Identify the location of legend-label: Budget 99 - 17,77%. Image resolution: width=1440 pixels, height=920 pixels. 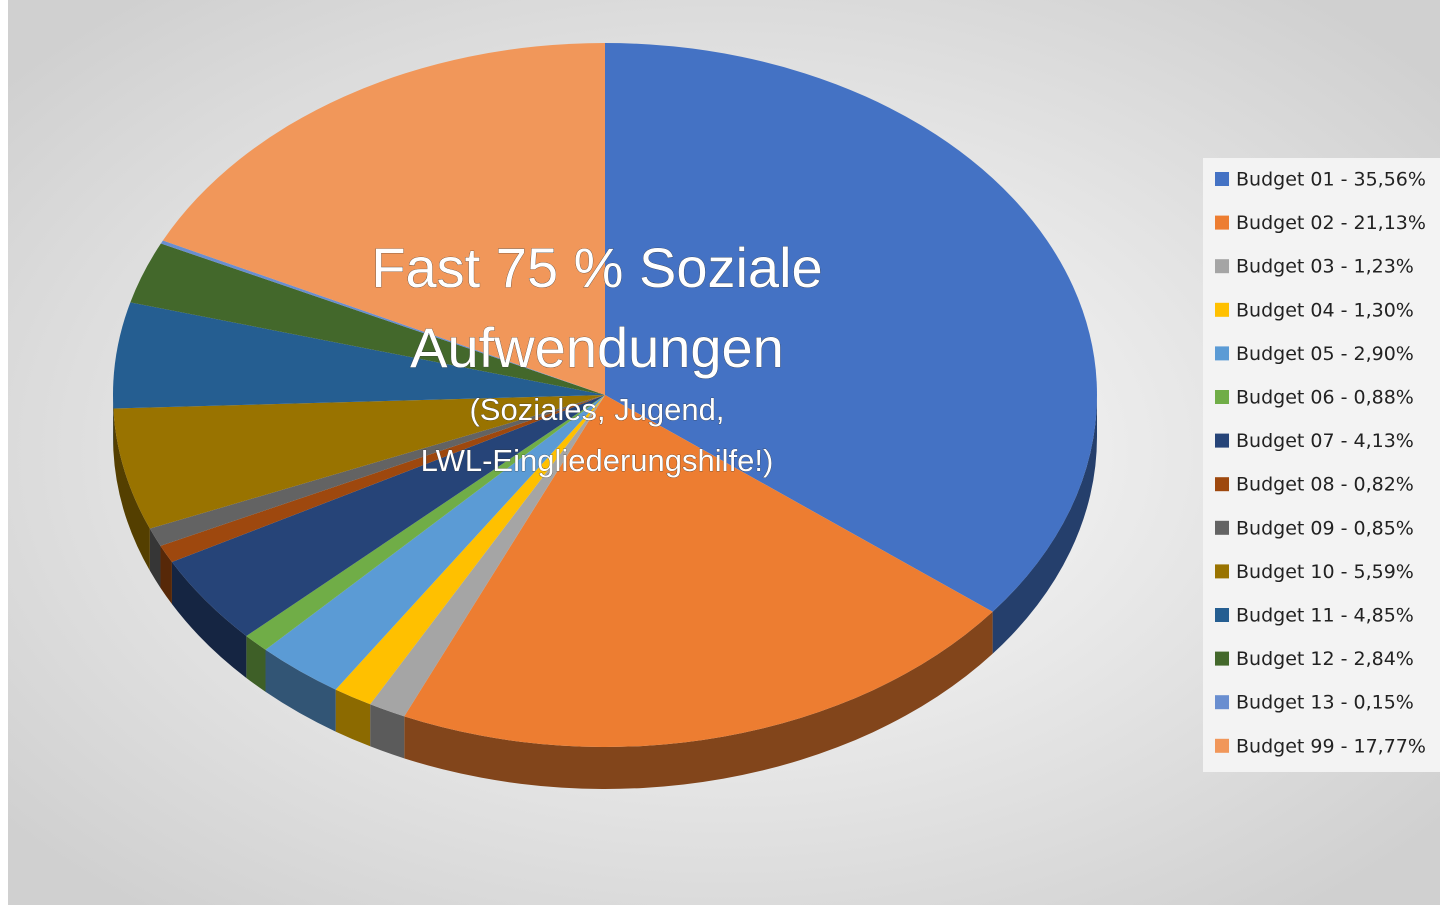
(1331, 746).